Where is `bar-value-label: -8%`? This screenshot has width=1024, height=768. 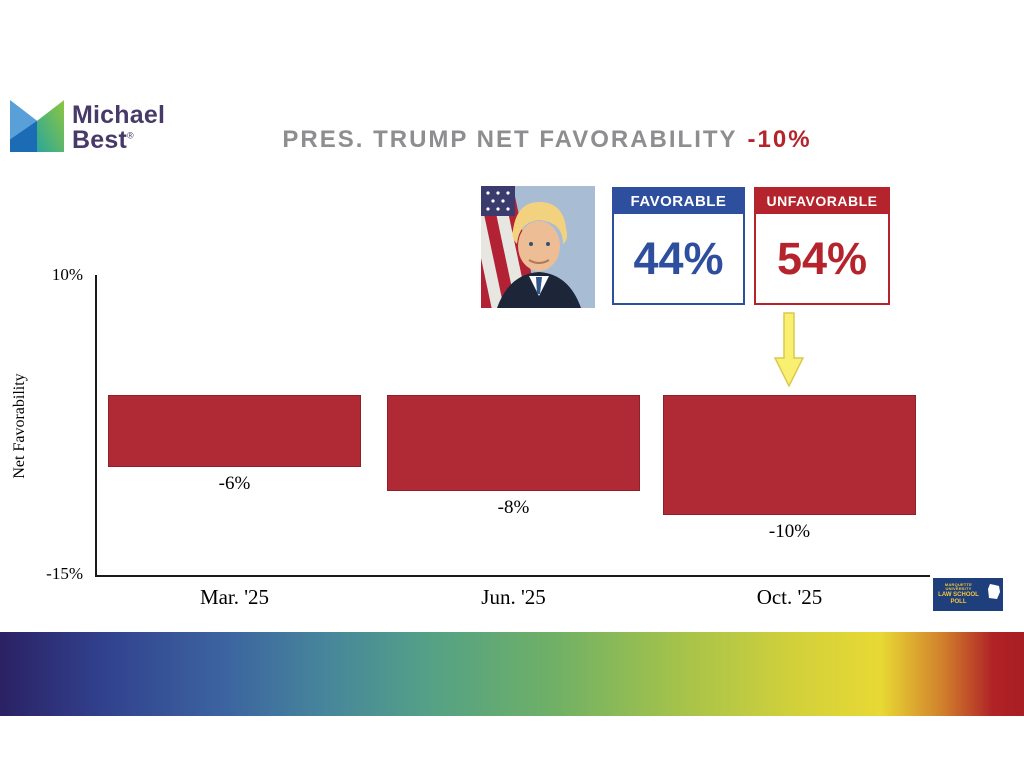
bar-value-label: -8% is located at coordinates (513, 507).